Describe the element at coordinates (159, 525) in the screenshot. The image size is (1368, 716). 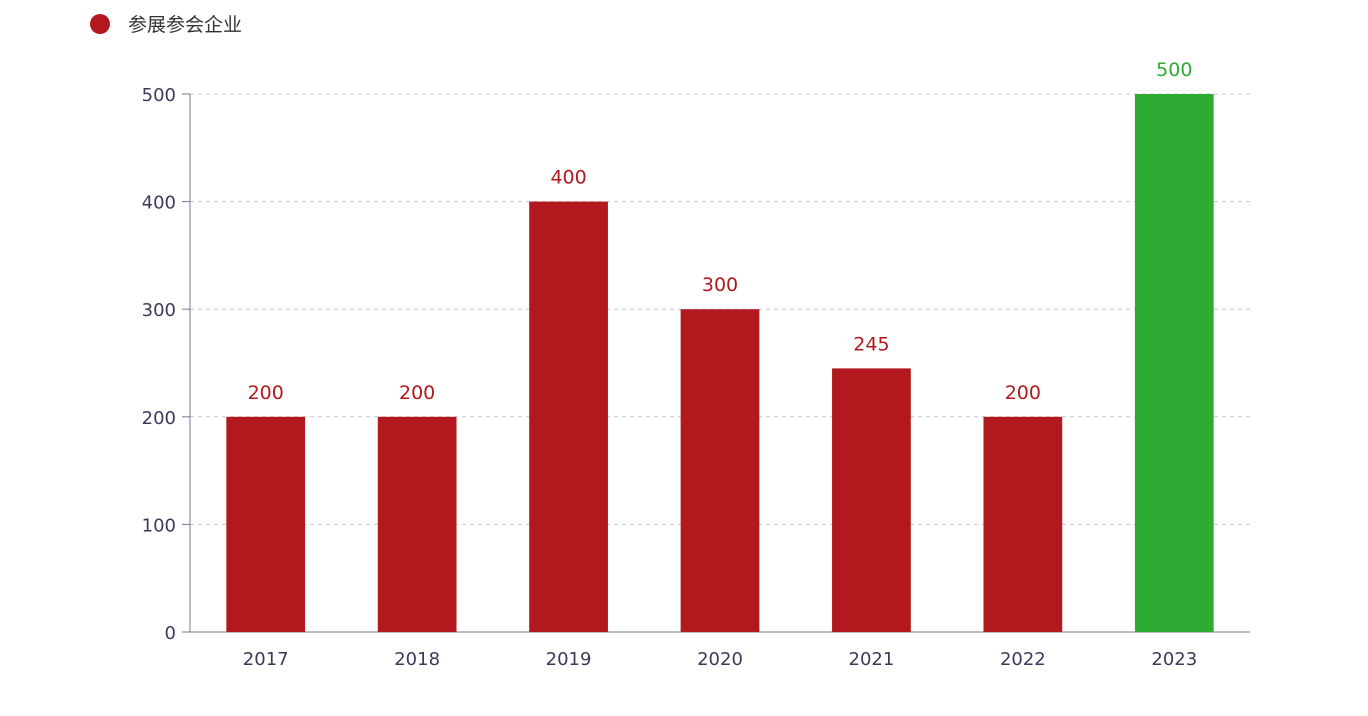
I see `y-tick-label: 100` at that location.